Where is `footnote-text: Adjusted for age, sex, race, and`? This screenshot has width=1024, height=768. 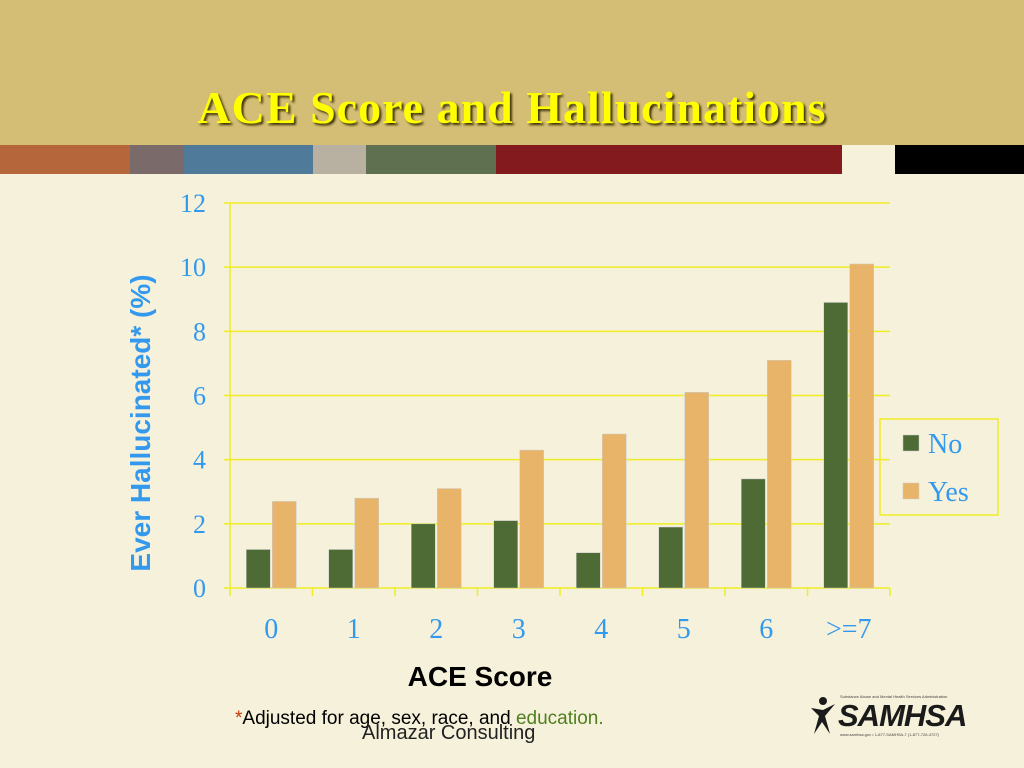 footnote-text: Adjusted for age, sex, race, and is located at coordinates (379, 718).